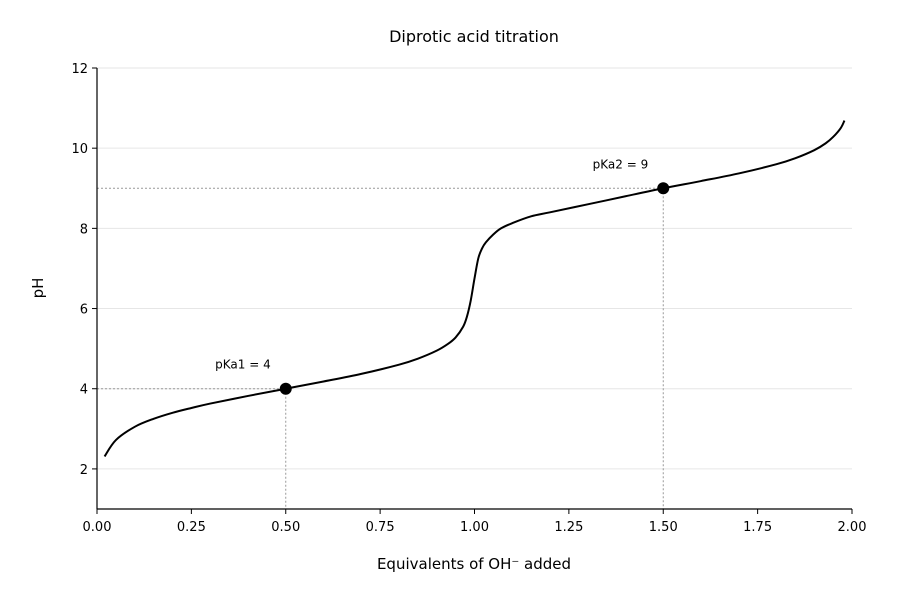  Describe the element at coordinates (852, 527) in the screenshot. I see `x-tick-label: 2.00` at that location.